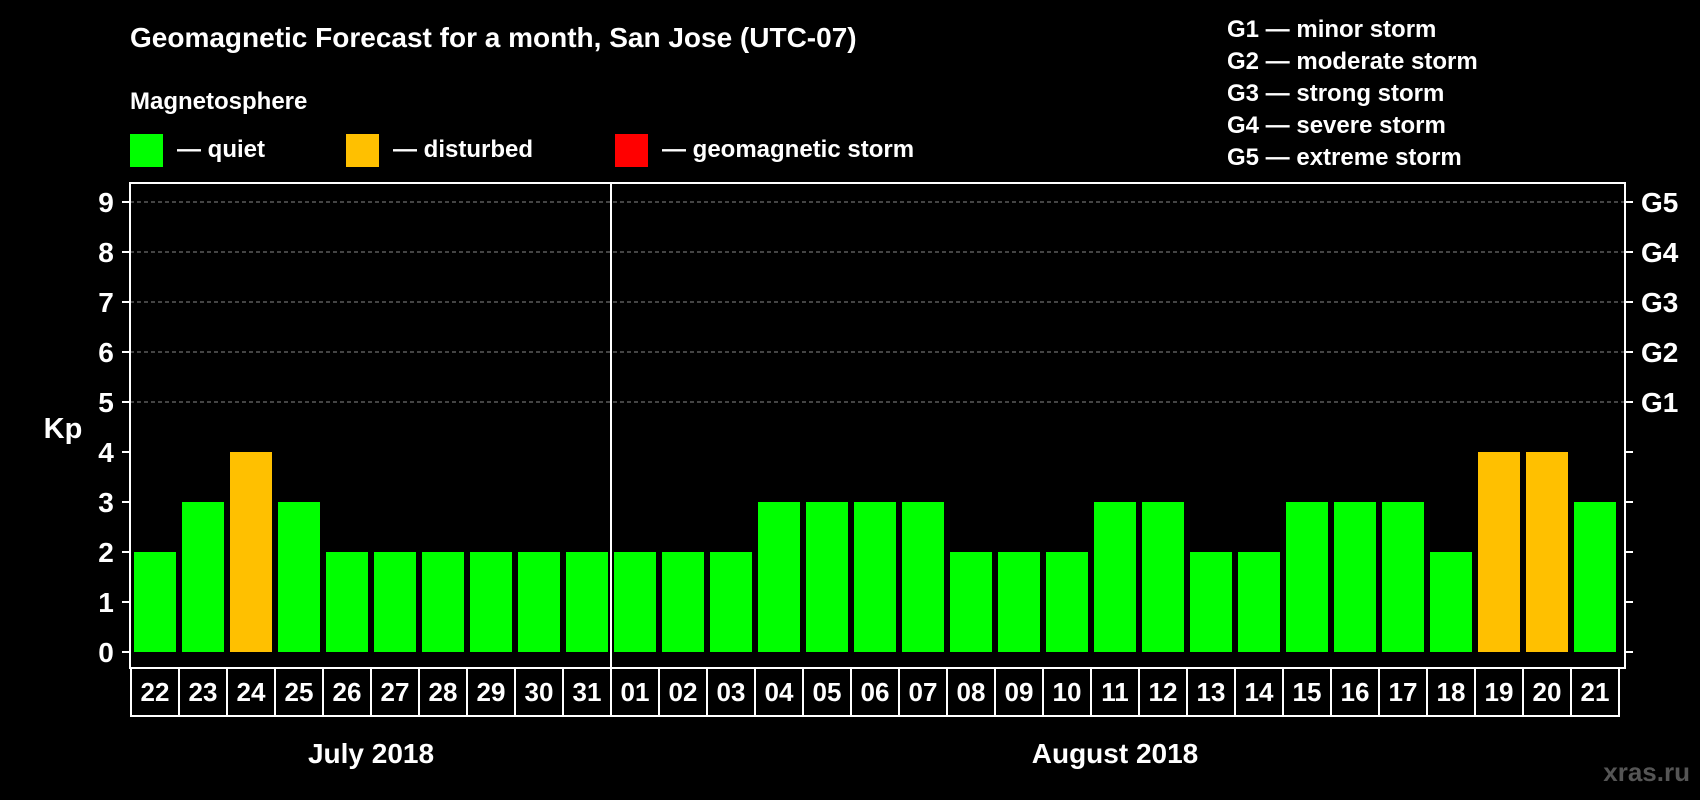 This screenshot has height=800, width=1700. I want to click on legend-label-0: — quiet, so click(221, 149).